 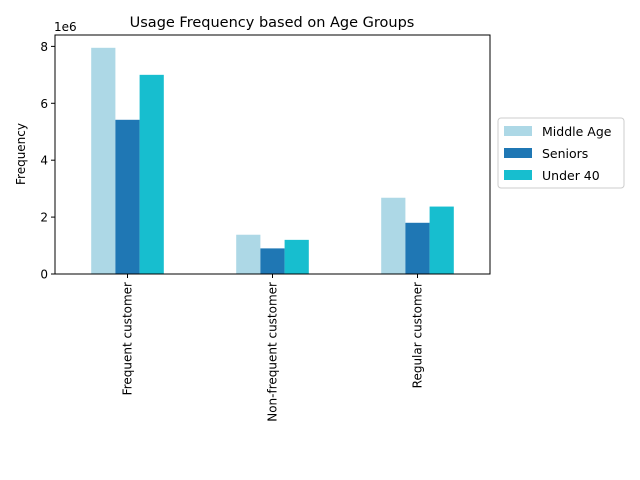 I want to click on legend: Middle Age Seniors Under 40, so click(x=561, y=153).